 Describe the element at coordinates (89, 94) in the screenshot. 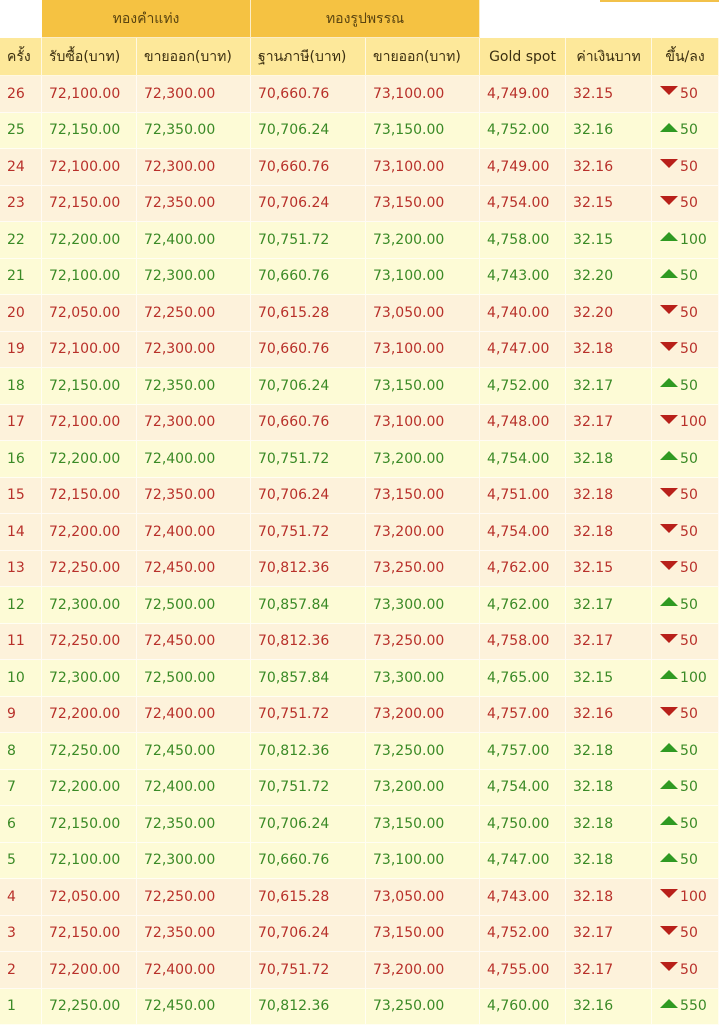

I see `cell-bar-buy: 72,100.00` at that location.